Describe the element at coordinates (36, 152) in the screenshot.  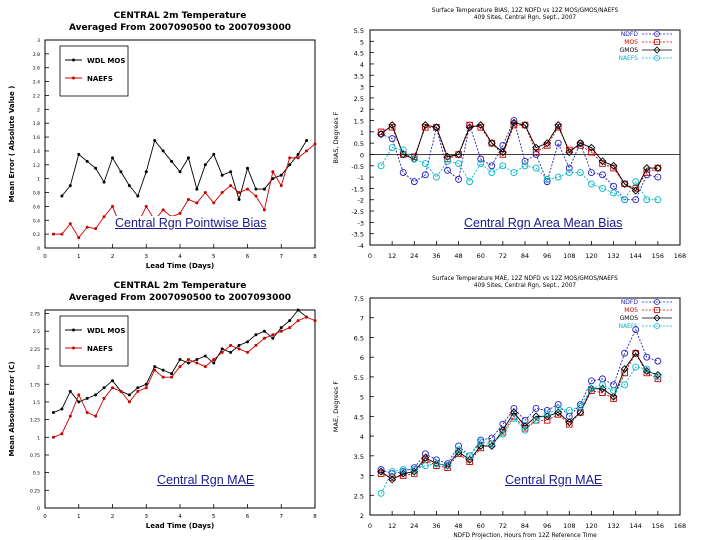
I see `y-tick-label: 1.4` at that location.